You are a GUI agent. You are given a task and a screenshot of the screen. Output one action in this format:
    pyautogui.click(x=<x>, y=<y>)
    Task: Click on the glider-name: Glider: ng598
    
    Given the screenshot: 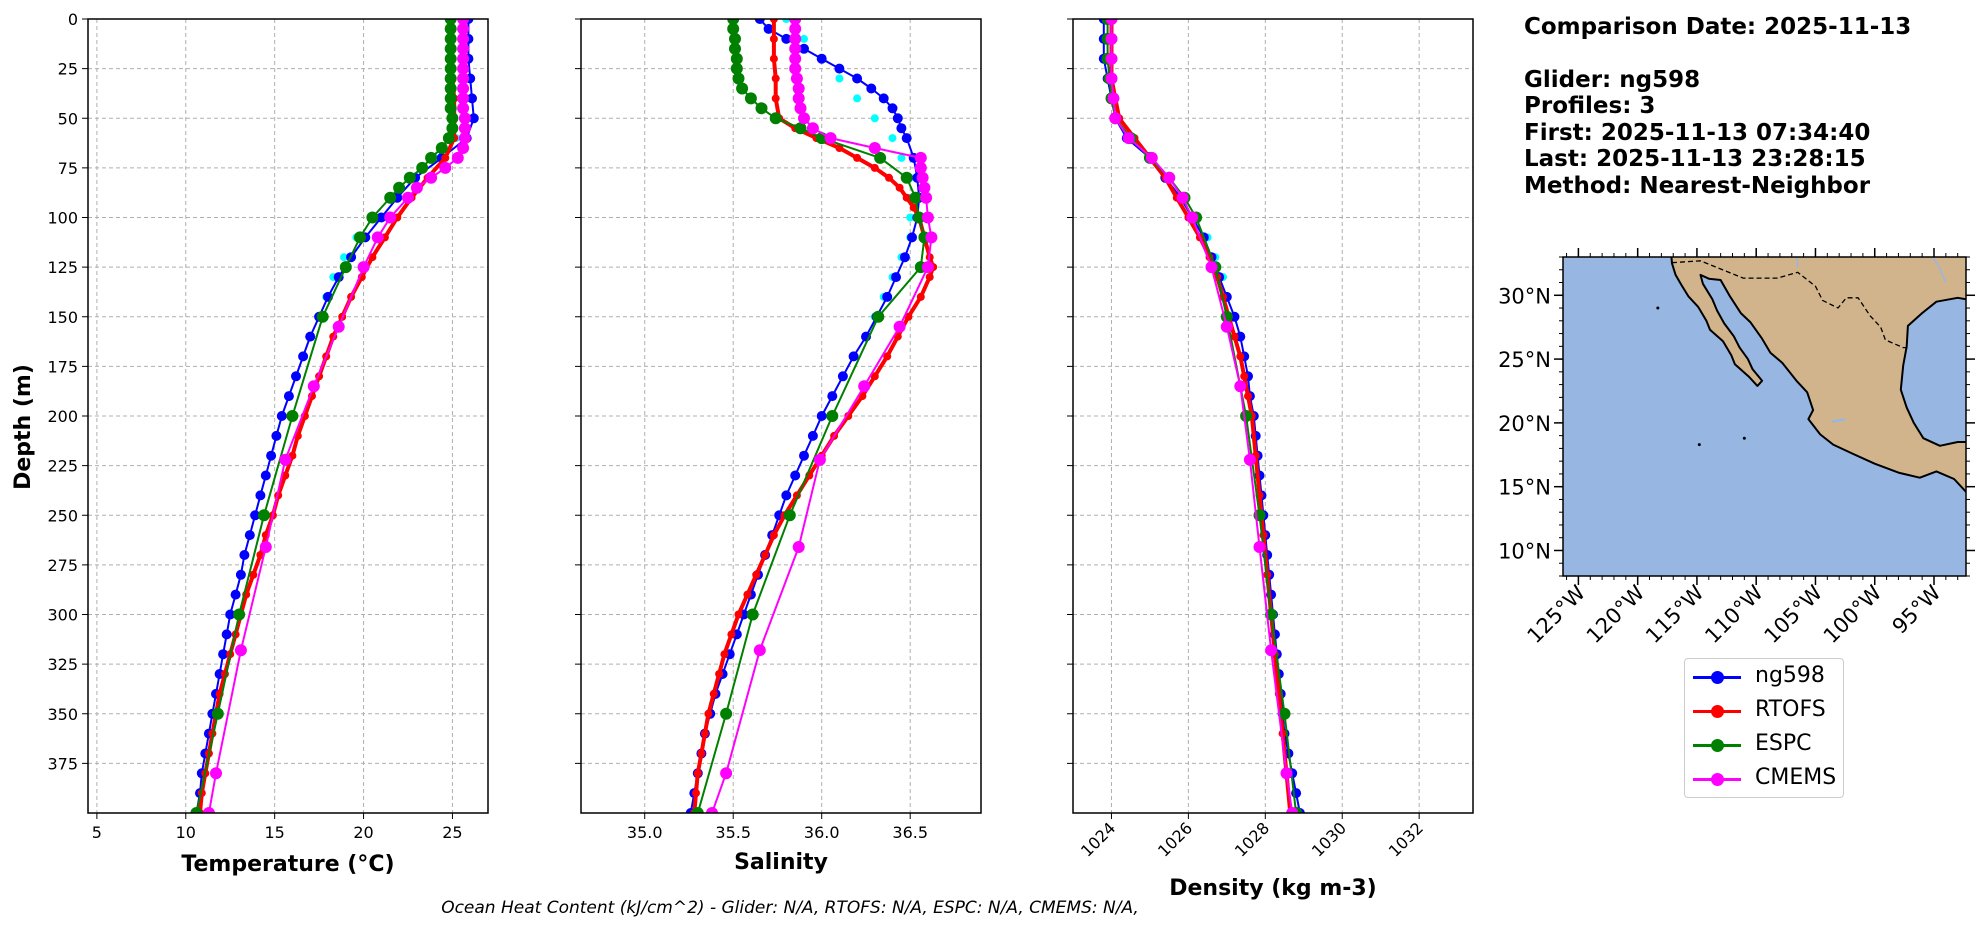 What is the action you would take?
    pyautogui.click(x=1612, y=79)
    